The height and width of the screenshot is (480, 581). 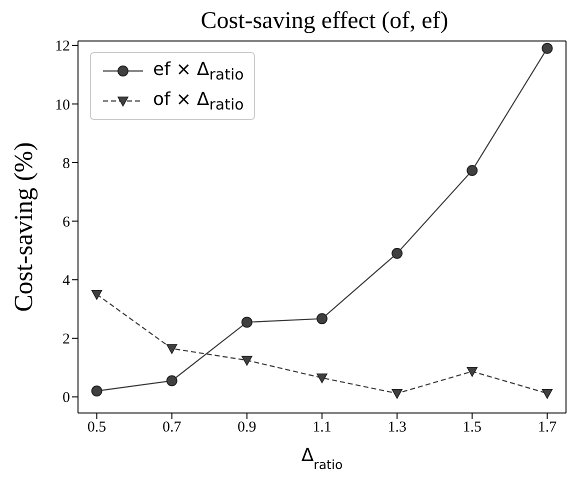 I want to click on x-tick-label: 1.3, so click(x=397, y=428).